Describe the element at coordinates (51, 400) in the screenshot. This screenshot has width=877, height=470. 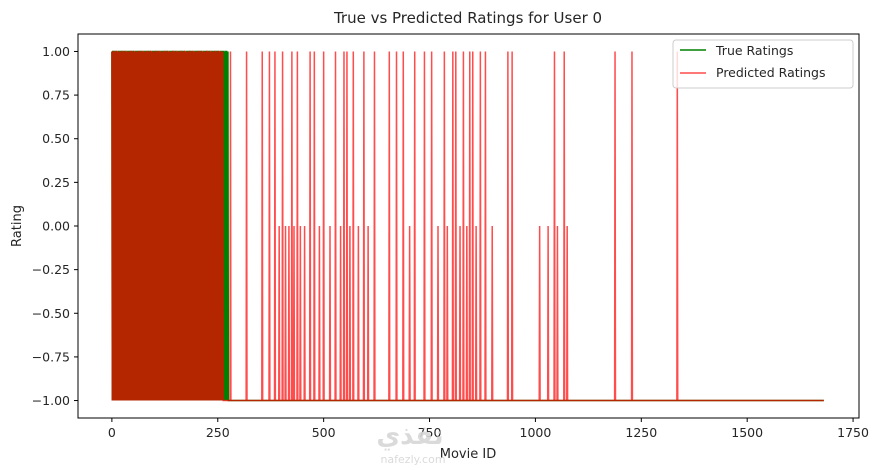
I see `y-tick-label: −1.00` at that location.